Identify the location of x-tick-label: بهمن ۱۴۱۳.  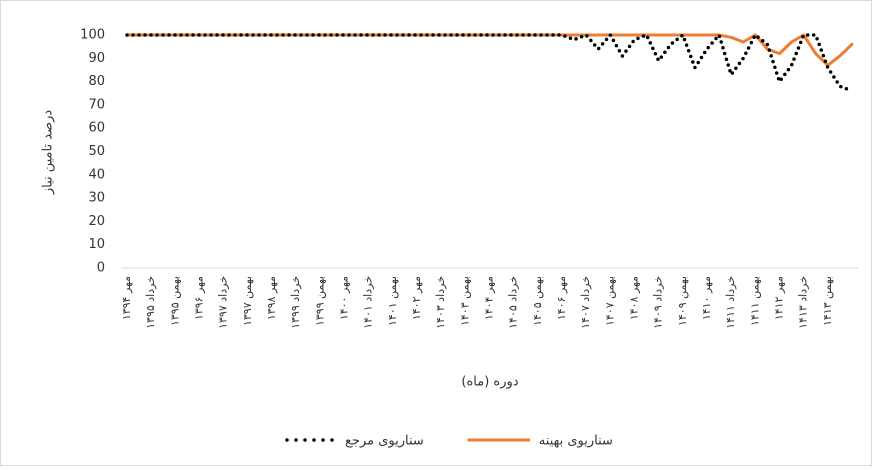
(827, 301).